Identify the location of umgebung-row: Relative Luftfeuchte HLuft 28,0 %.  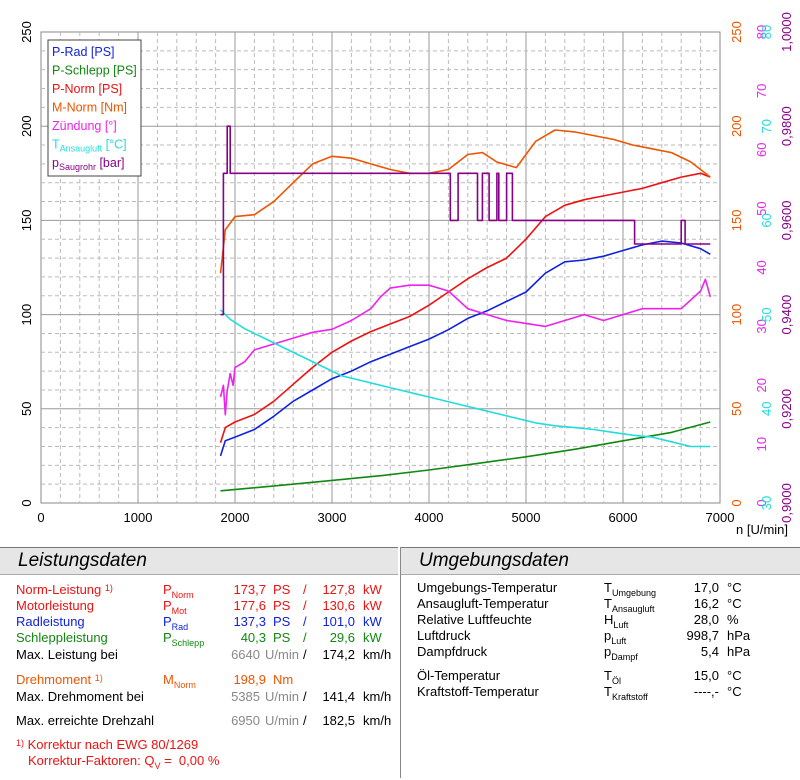
(600, 621).